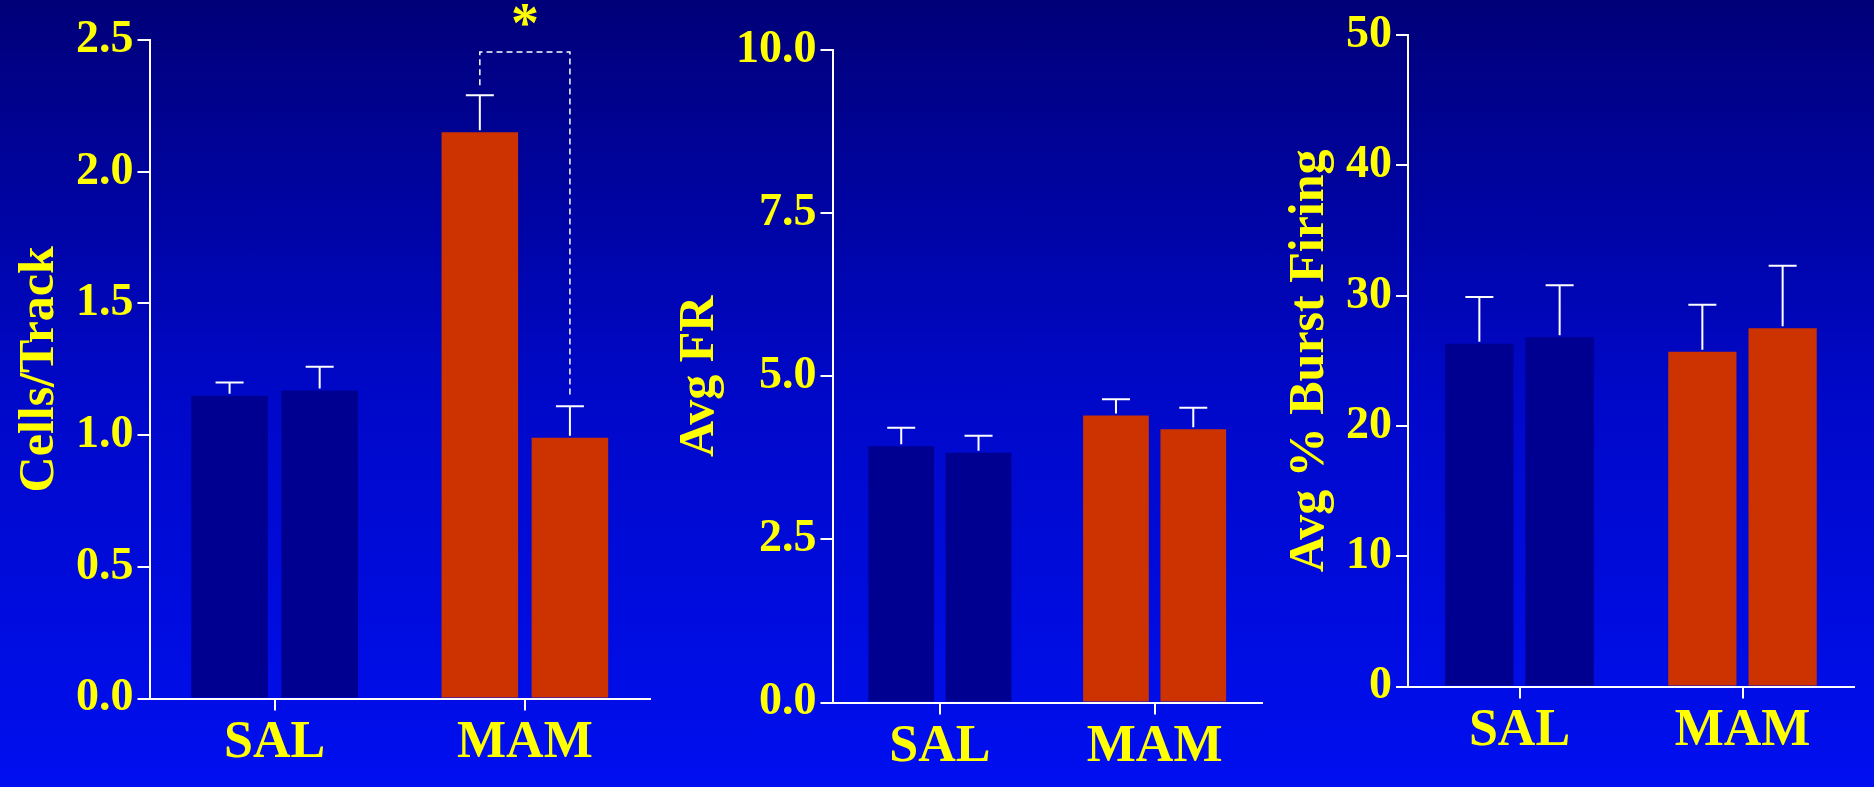 The height and width of the screenshot is (787, 1874). I want to click on y-axis-title: Avg FR, so click(695, 376).